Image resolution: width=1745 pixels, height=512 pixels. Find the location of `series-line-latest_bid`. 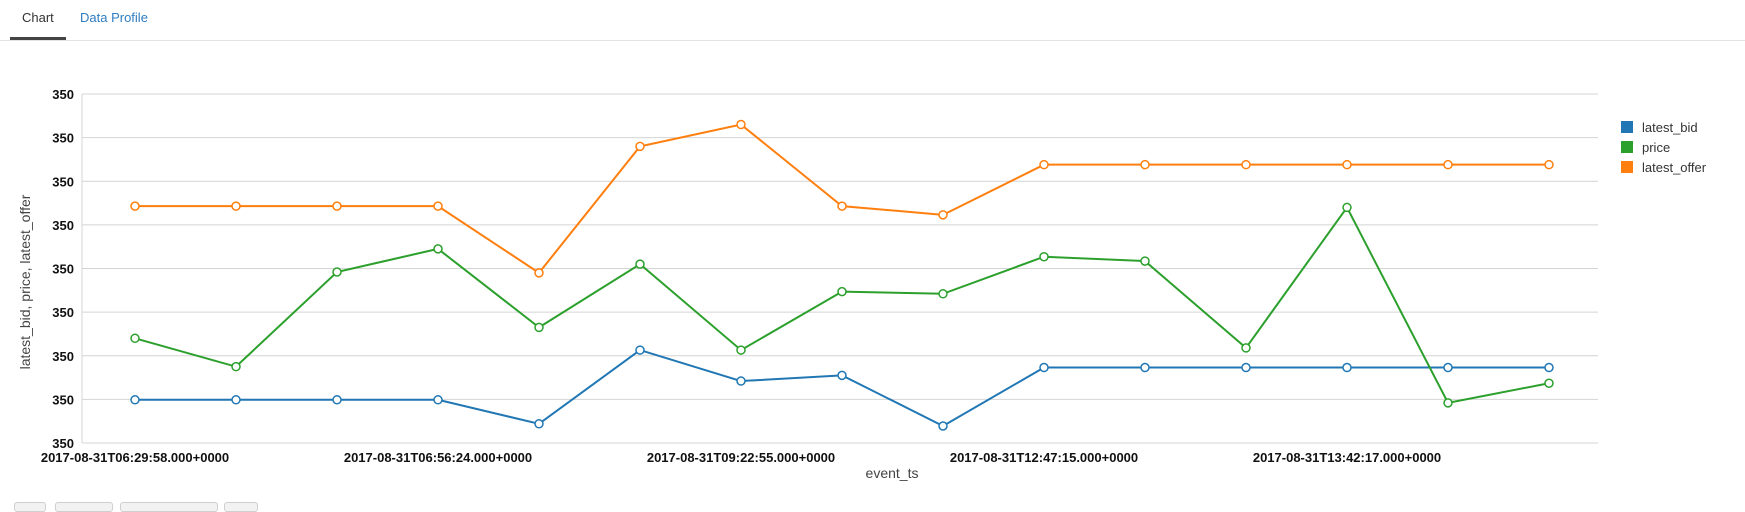

series-line-latest_bid is located at coordinates (842, 388).